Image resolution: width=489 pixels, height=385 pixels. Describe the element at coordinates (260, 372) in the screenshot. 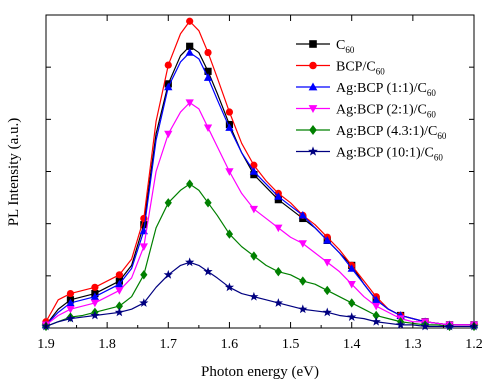

I see `x-axis-title: Photon energy (eV)` at that location.